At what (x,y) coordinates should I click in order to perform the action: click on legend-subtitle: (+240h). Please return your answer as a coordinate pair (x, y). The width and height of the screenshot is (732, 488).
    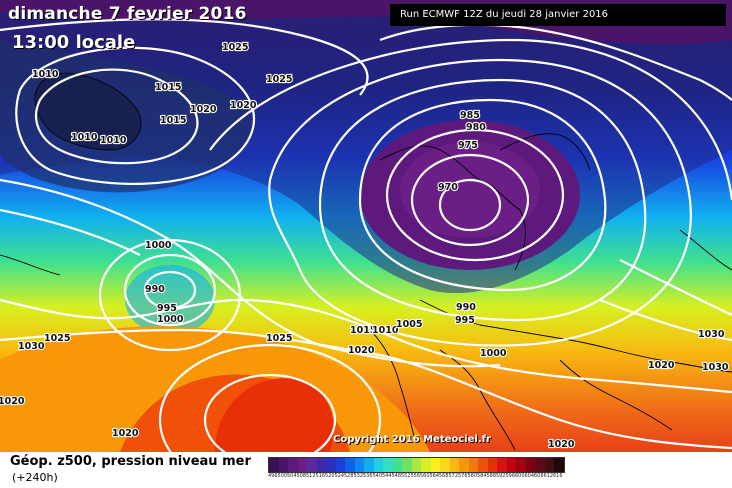
    Looking at the image, I should click on (35, 477).